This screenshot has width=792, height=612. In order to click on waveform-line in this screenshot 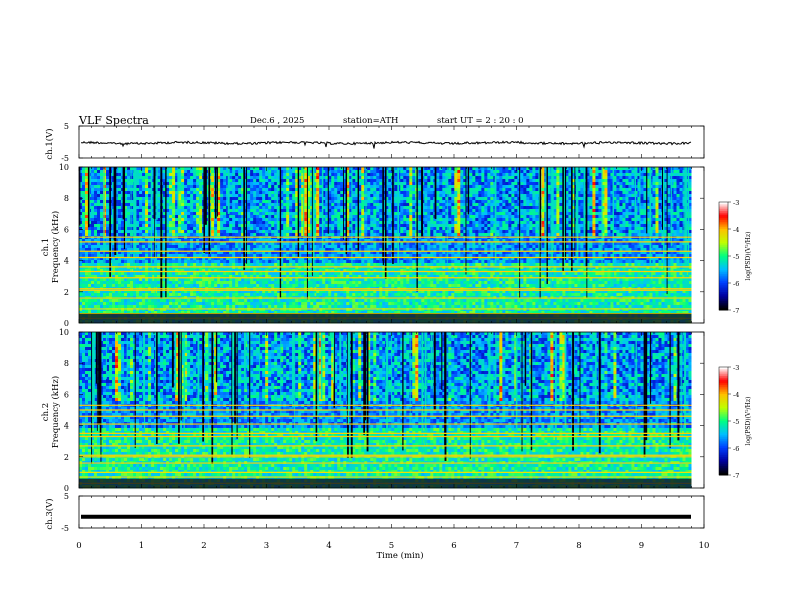, I will do `click(386, 144)`.